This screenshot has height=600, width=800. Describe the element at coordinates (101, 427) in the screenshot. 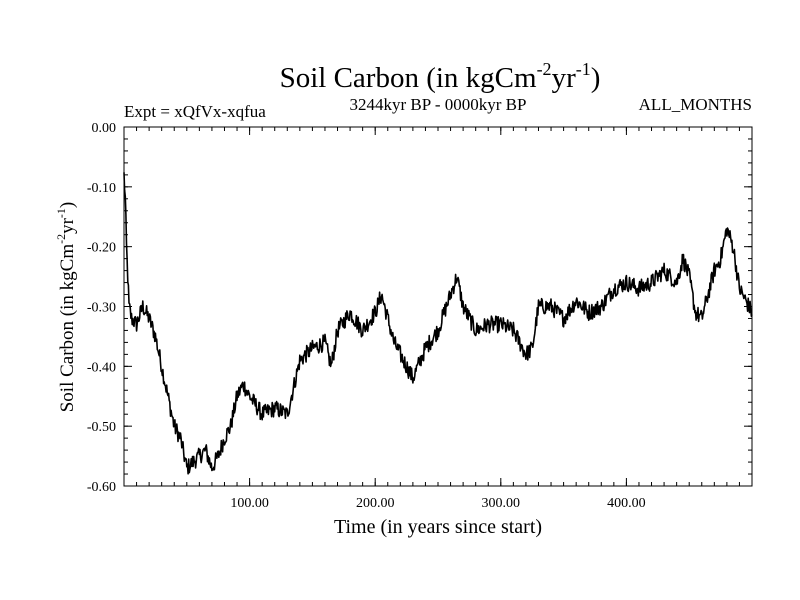

I see `y-tick-label: -0.50` at that location.